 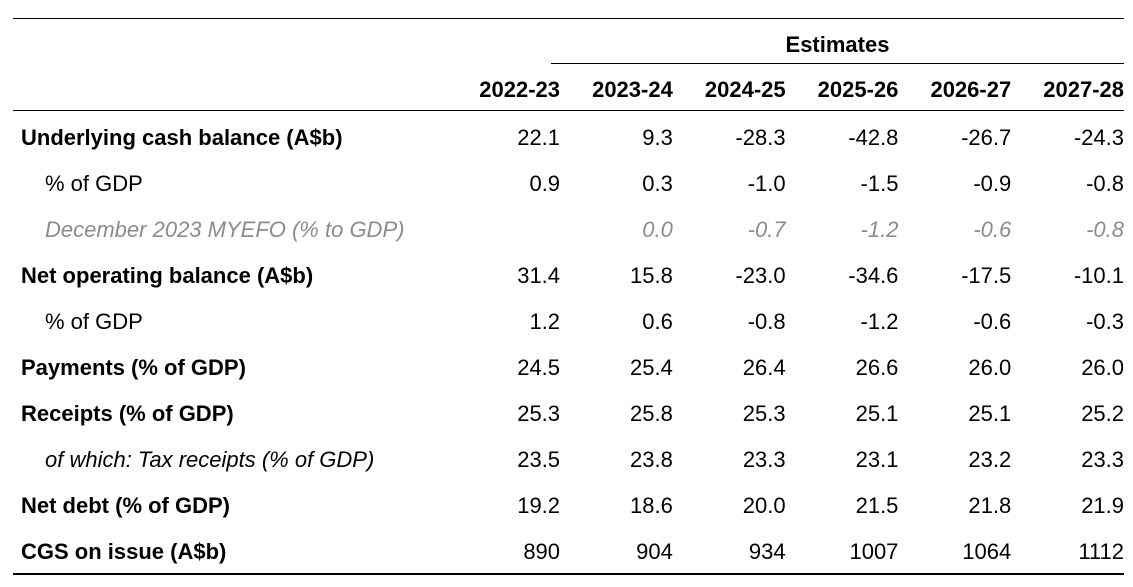 What do you see at coordinates (992, 183) in the screenshot?
I see `table-cell: -0.9` at bounding box center [992, 183].